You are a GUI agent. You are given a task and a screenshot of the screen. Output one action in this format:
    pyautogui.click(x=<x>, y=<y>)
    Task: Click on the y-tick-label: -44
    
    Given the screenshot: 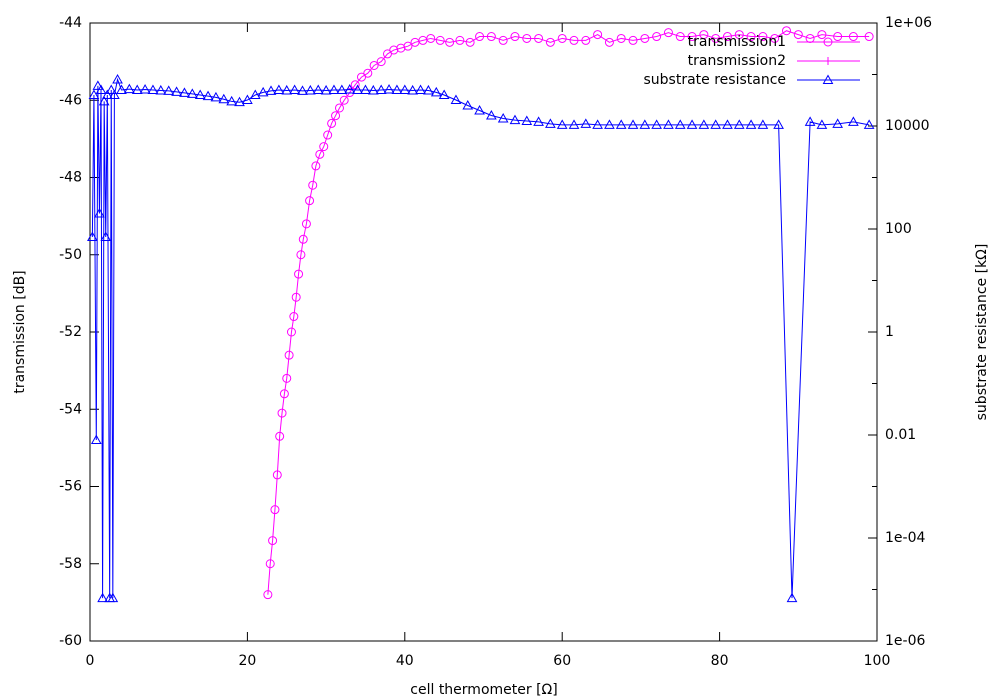 What is the action you would take?
    pyautogui.click(x=70, y=23)
    